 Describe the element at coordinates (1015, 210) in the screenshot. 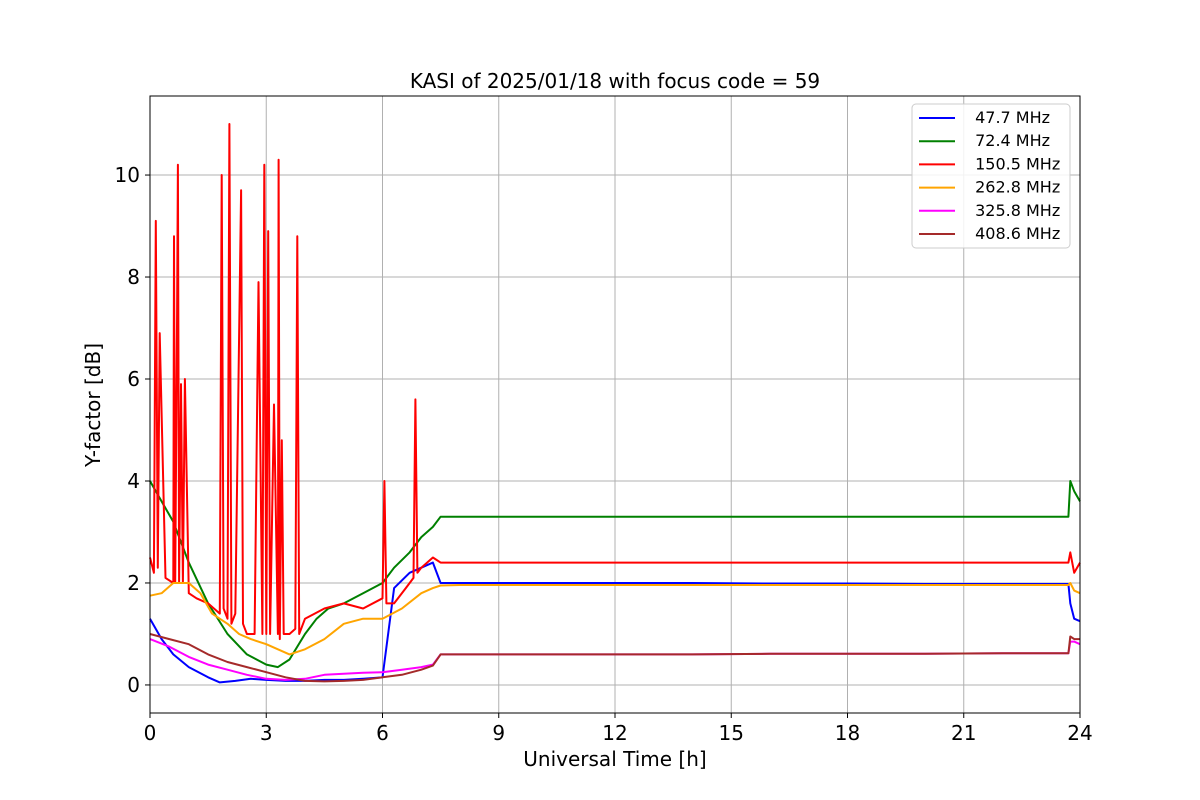

I see `legend-label: 325.8 MHz` at that location.